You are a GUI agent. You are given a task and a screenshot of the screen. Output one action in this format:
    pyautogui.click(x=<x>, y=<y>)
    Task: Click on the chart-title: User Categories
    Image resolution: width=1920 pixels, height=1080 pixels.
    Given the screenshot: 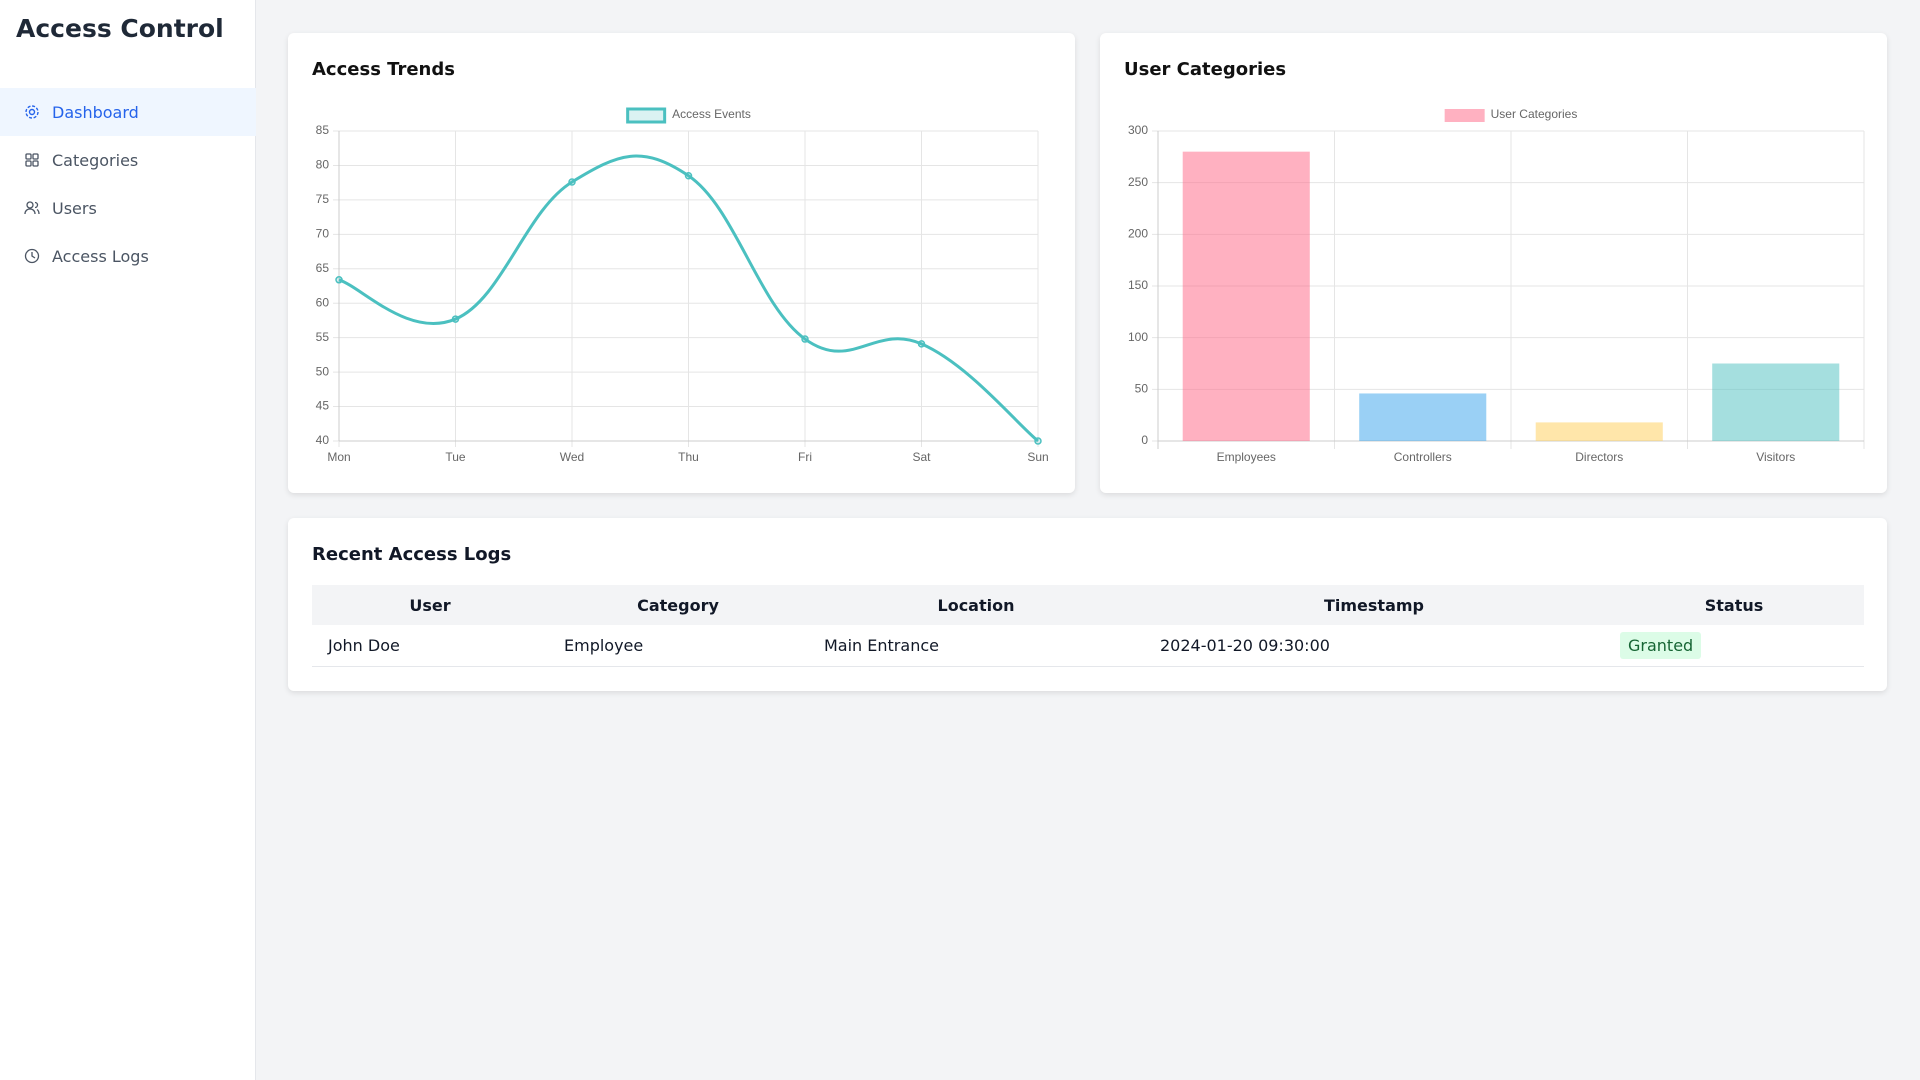 What is the action you would take?
    pyautogui.click(x=1205, y=69)
    